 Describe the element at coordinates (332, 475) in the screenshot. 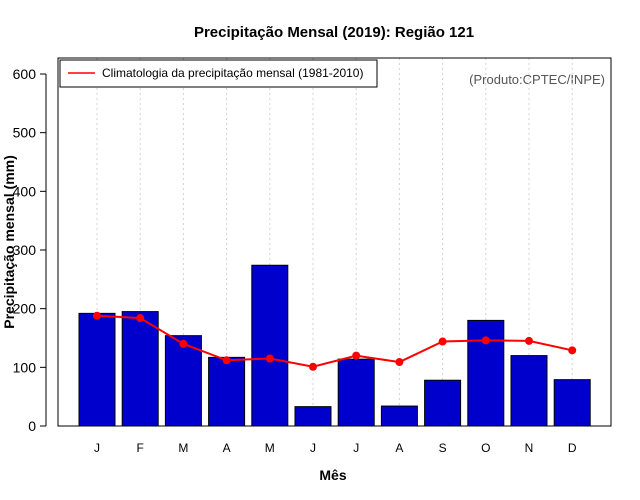

I see `x-axis-label: Mês` at that location.